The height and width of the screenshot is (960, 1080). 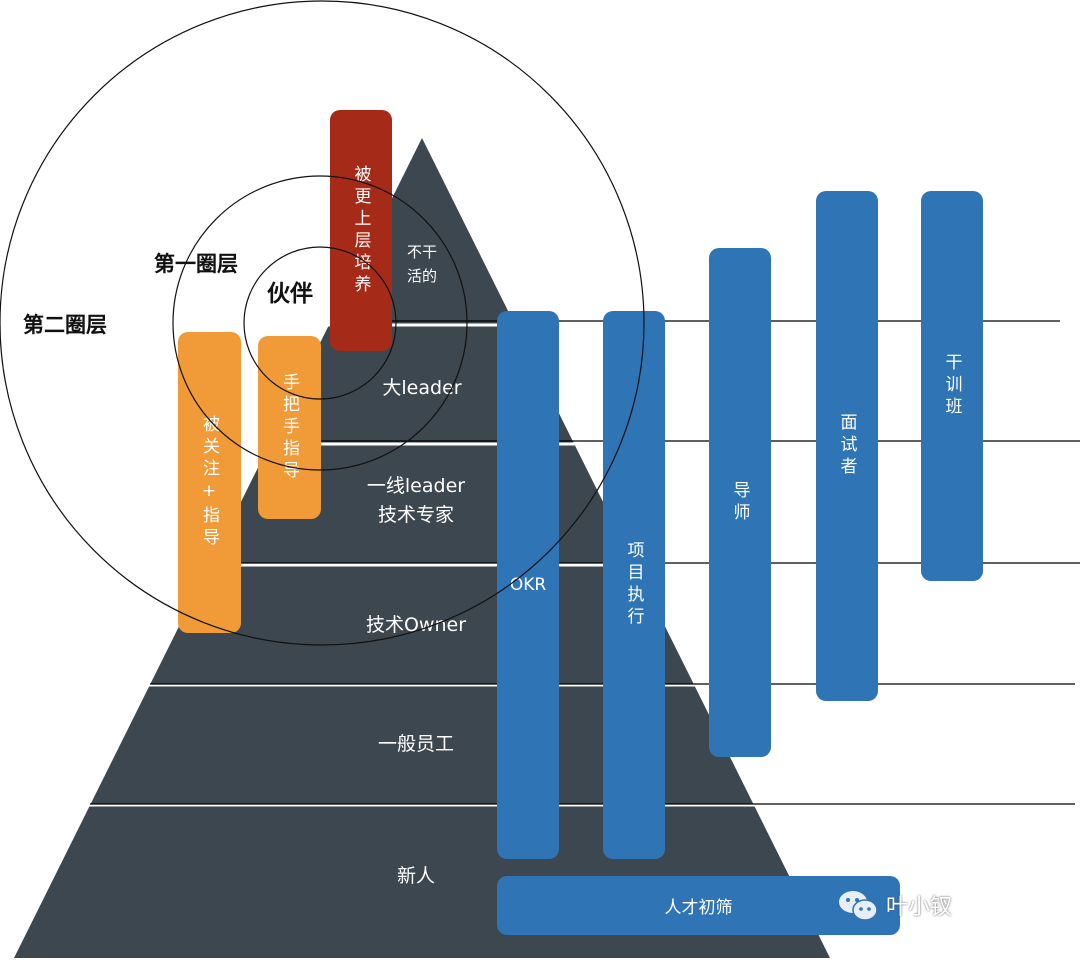 What do you see at coordinates (416, 744) in the screenshot?
I see `tier-label-employee: 一般员工` at bounding box center [416, 744].